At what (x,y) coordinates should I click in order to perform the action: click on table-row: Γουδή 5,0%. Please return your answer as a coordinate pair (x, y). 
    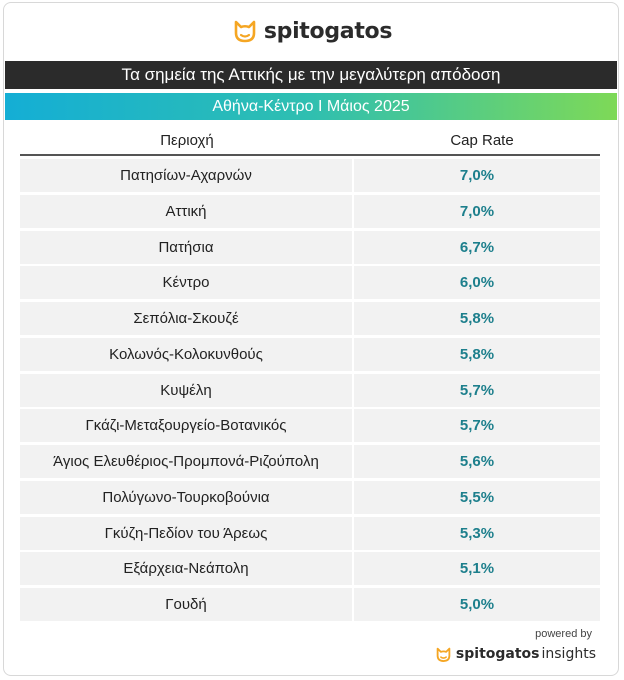
    Looking at the image, I should click on (310, 604).